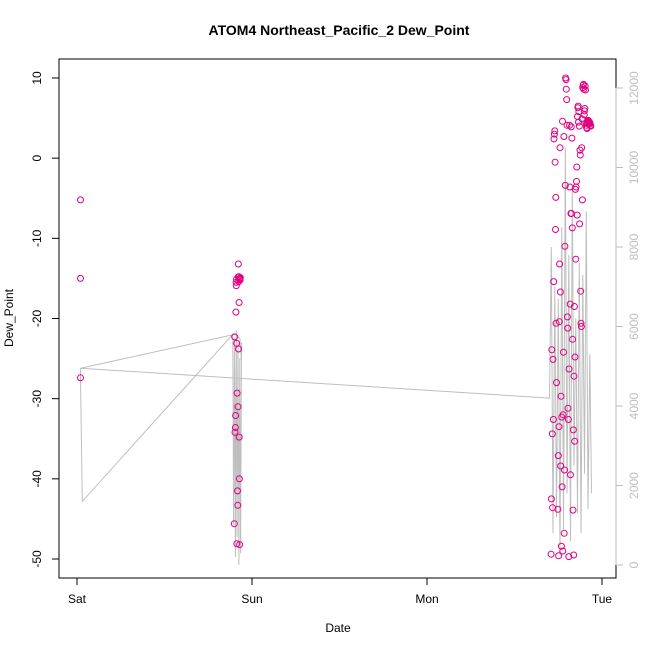 The width and height of the screenshot is (650, 650). I want to click on y2-tick-label: 10000, so click(634, 167).